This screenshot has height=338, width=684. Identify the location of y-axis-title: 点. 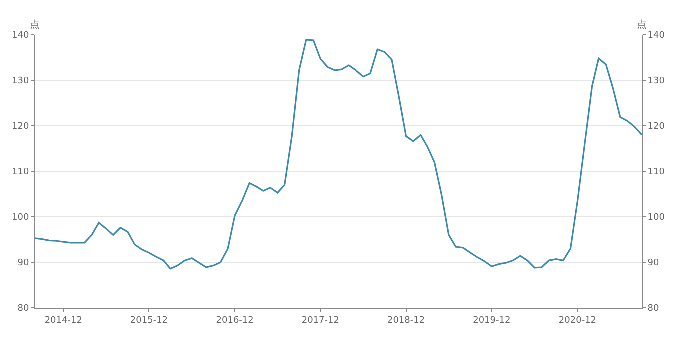
(35, 25).